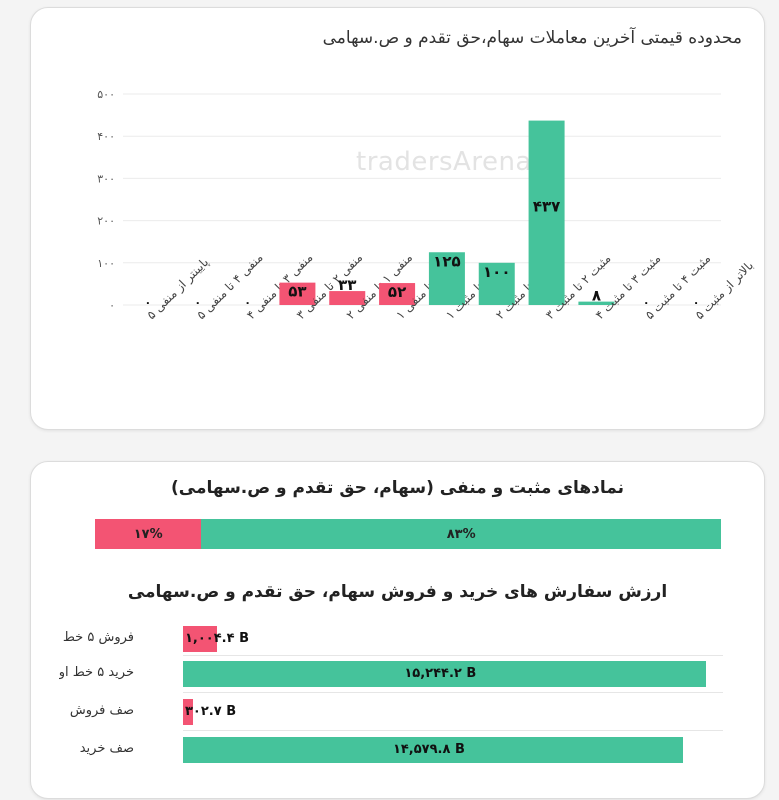  What do you see at coordinates (106, 748) in the screenshot?
I see `order-label: صف خرید` at bounding box center [106, 748].